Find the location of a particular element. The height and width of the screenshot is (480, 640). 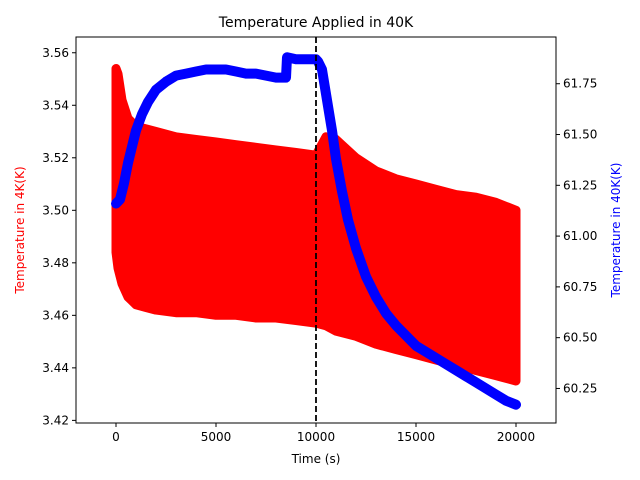

x-axis: 0 5000 10000 15000 20000 is located at coordinates (323, 433).